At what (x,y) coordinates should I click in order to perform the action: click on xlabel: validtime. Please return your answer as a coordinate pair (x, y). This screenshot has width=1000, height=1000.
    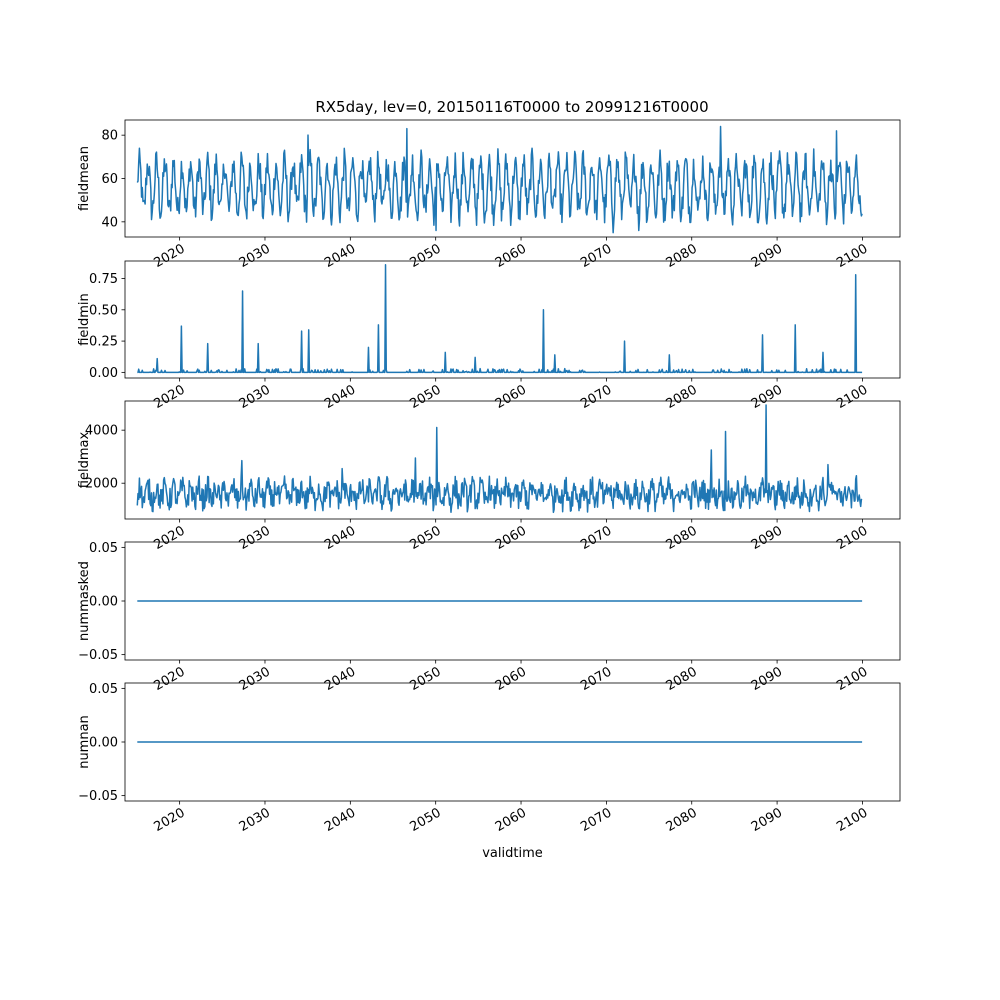
    Looking at the image, I should click on (512, 853).